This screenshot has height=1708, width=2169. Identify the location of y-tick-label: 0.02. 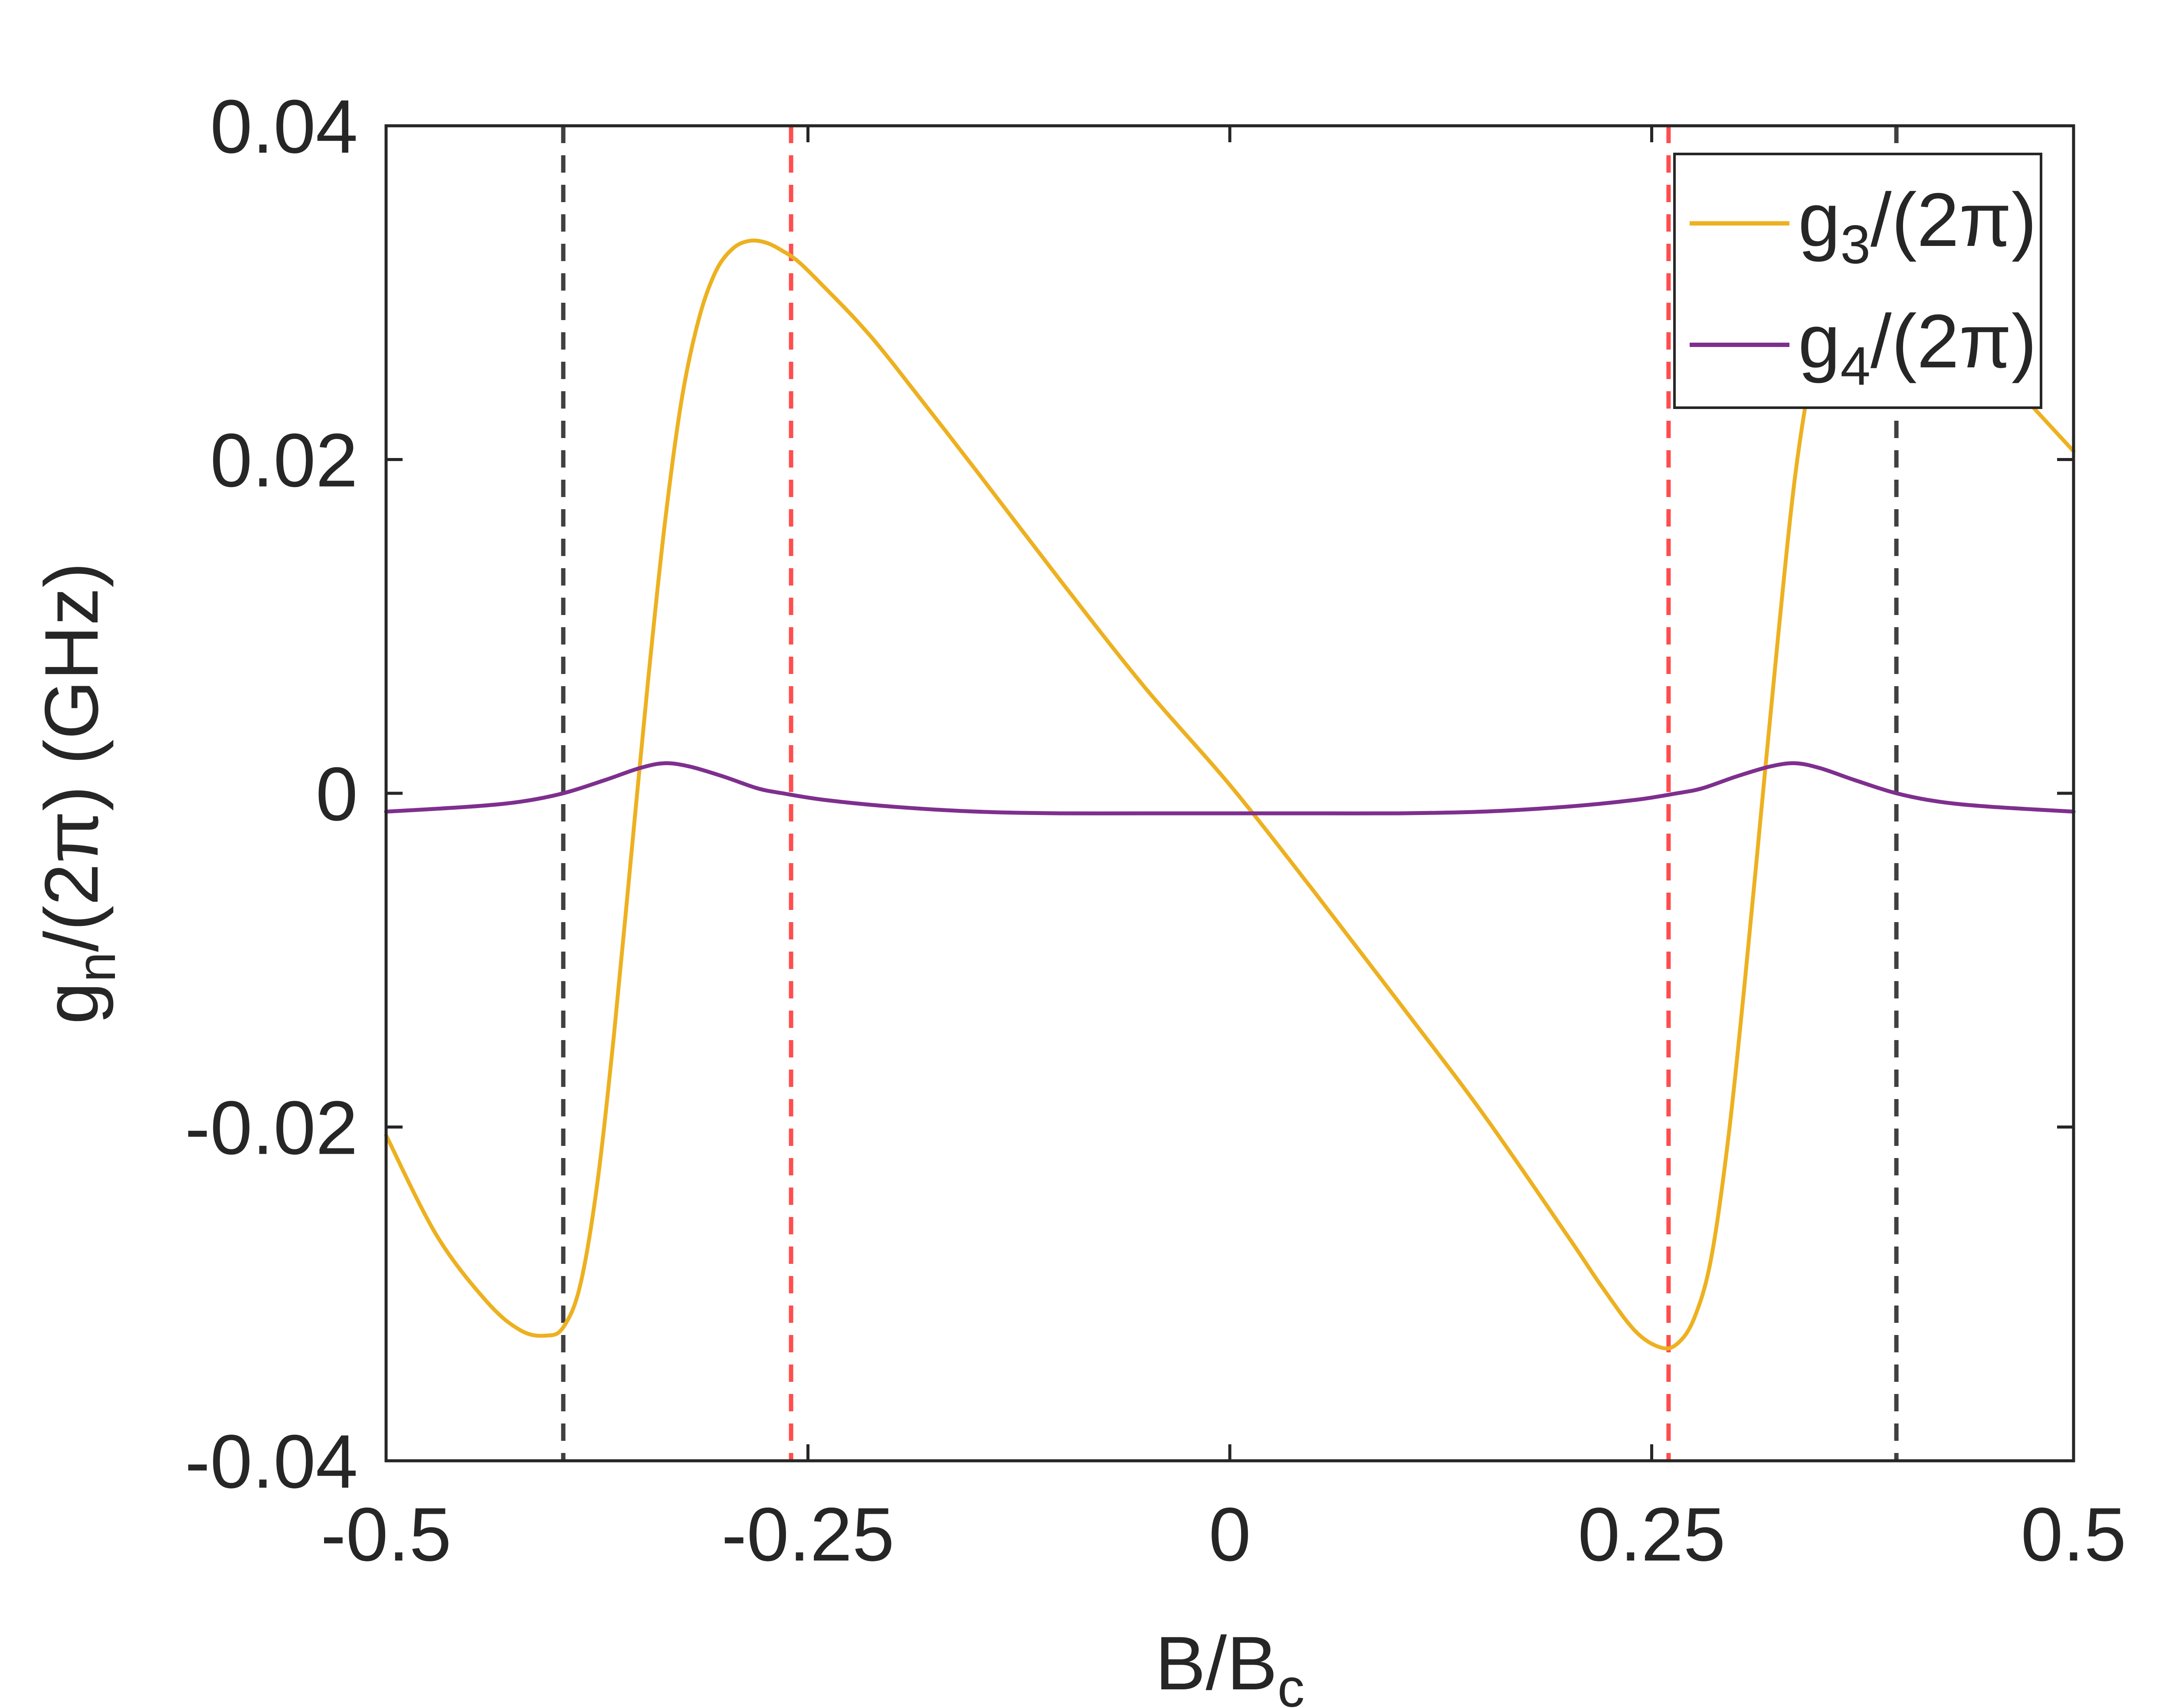
(284, 461).